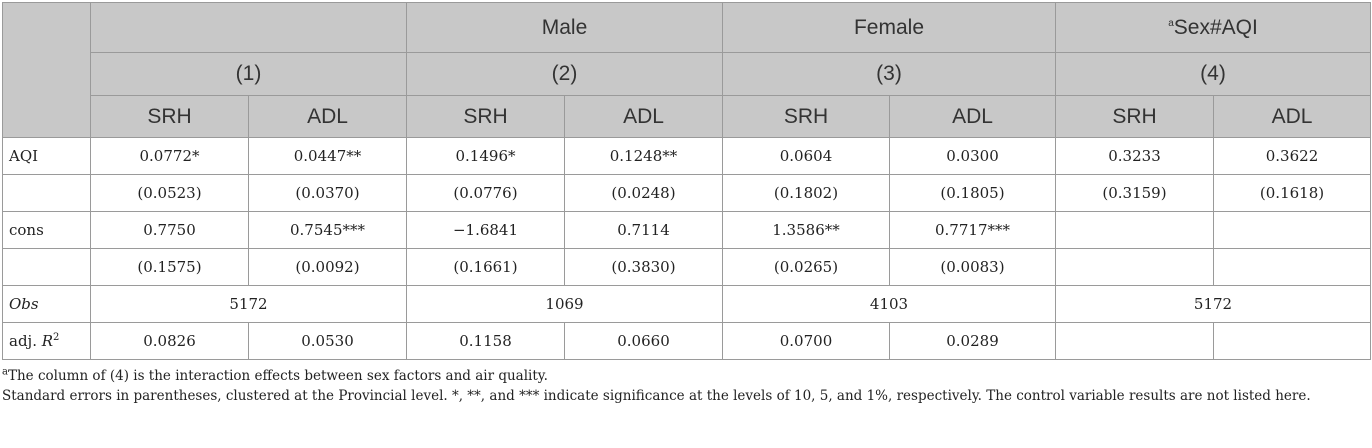 The width and height of the screenshot is (1372, 448). I want to click on table-cell: (0.0370), so click(327, 193).